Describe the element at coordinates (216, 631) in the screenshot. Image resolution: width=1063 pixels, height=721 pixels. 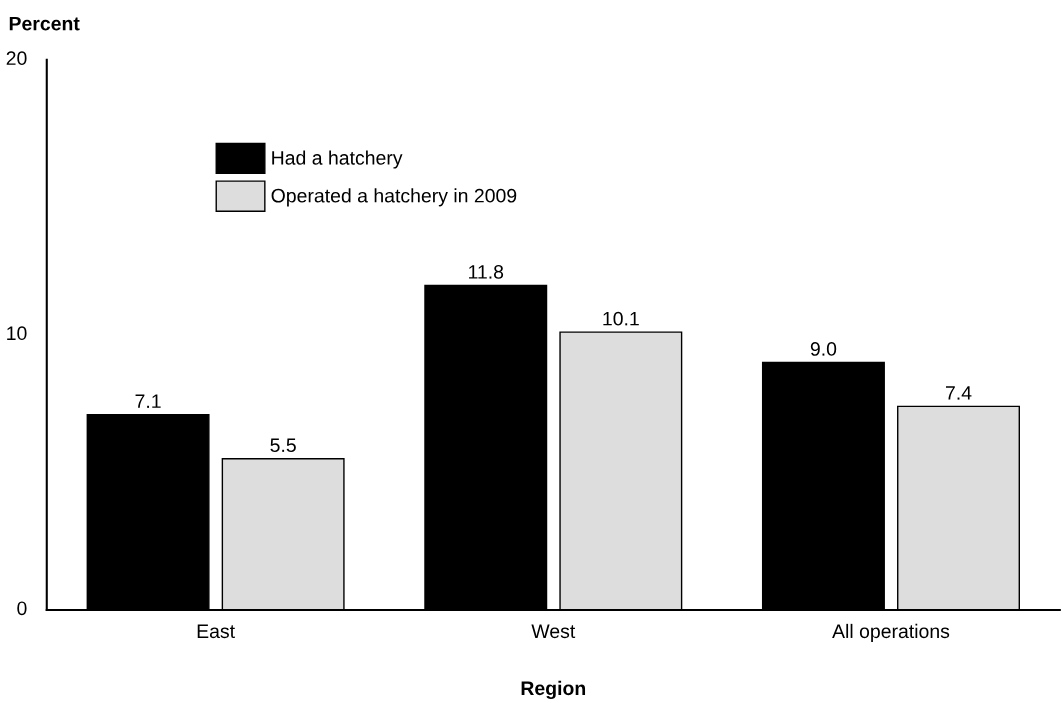
I see `x-tick-label: East` at that location.